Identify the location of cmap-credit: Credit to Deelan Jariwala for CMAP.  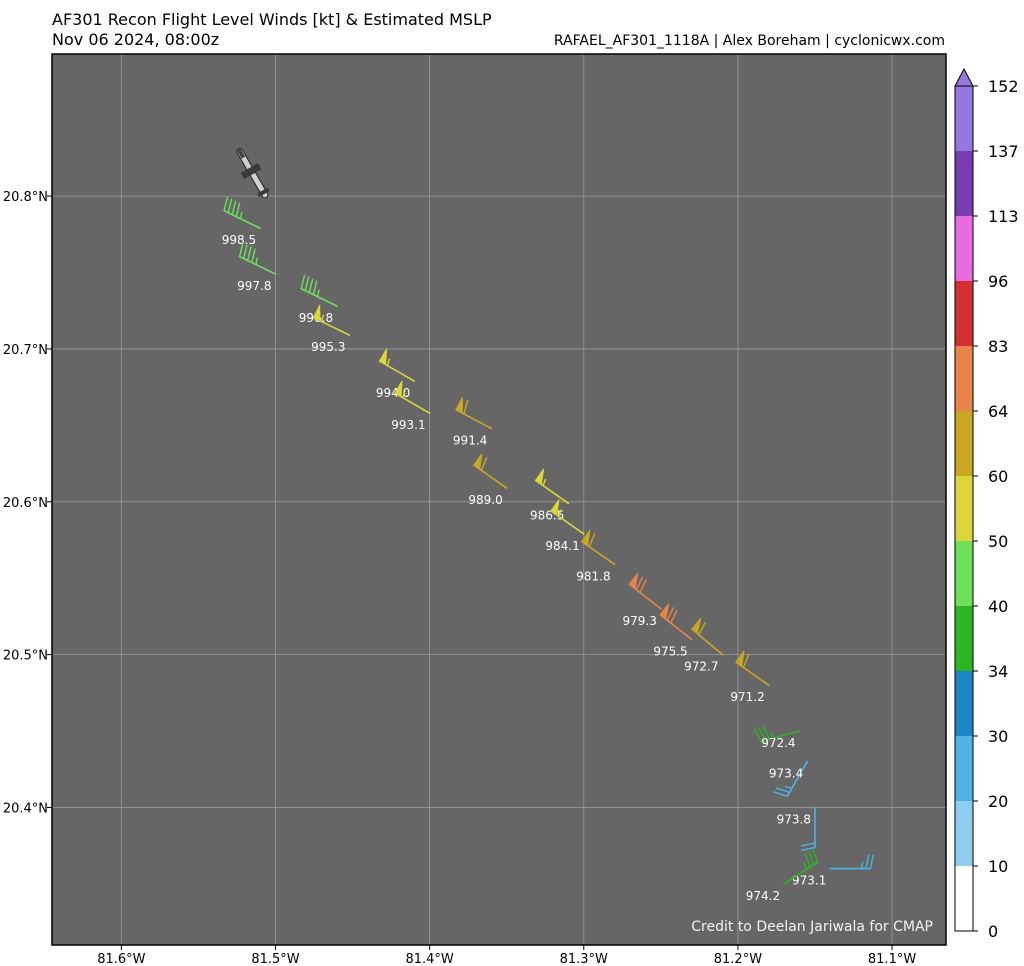
(812, 927).